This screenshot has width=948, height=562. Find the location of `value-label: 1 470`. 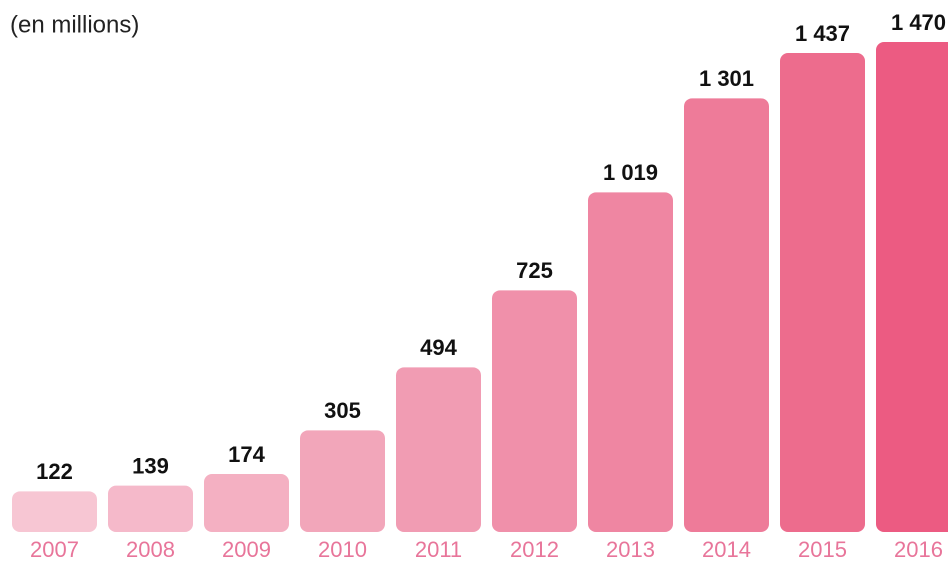

value-label: 1 470 is located at coordinates (918, 22).